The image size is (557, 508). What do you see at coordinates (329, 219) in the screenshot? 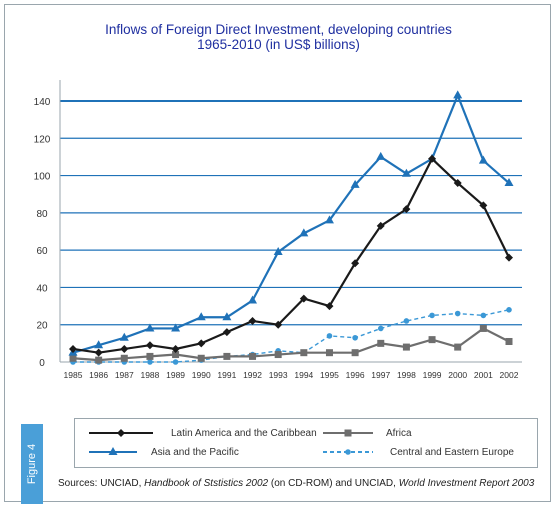
I see `point-2-1995` at bounding box center [329, 219].